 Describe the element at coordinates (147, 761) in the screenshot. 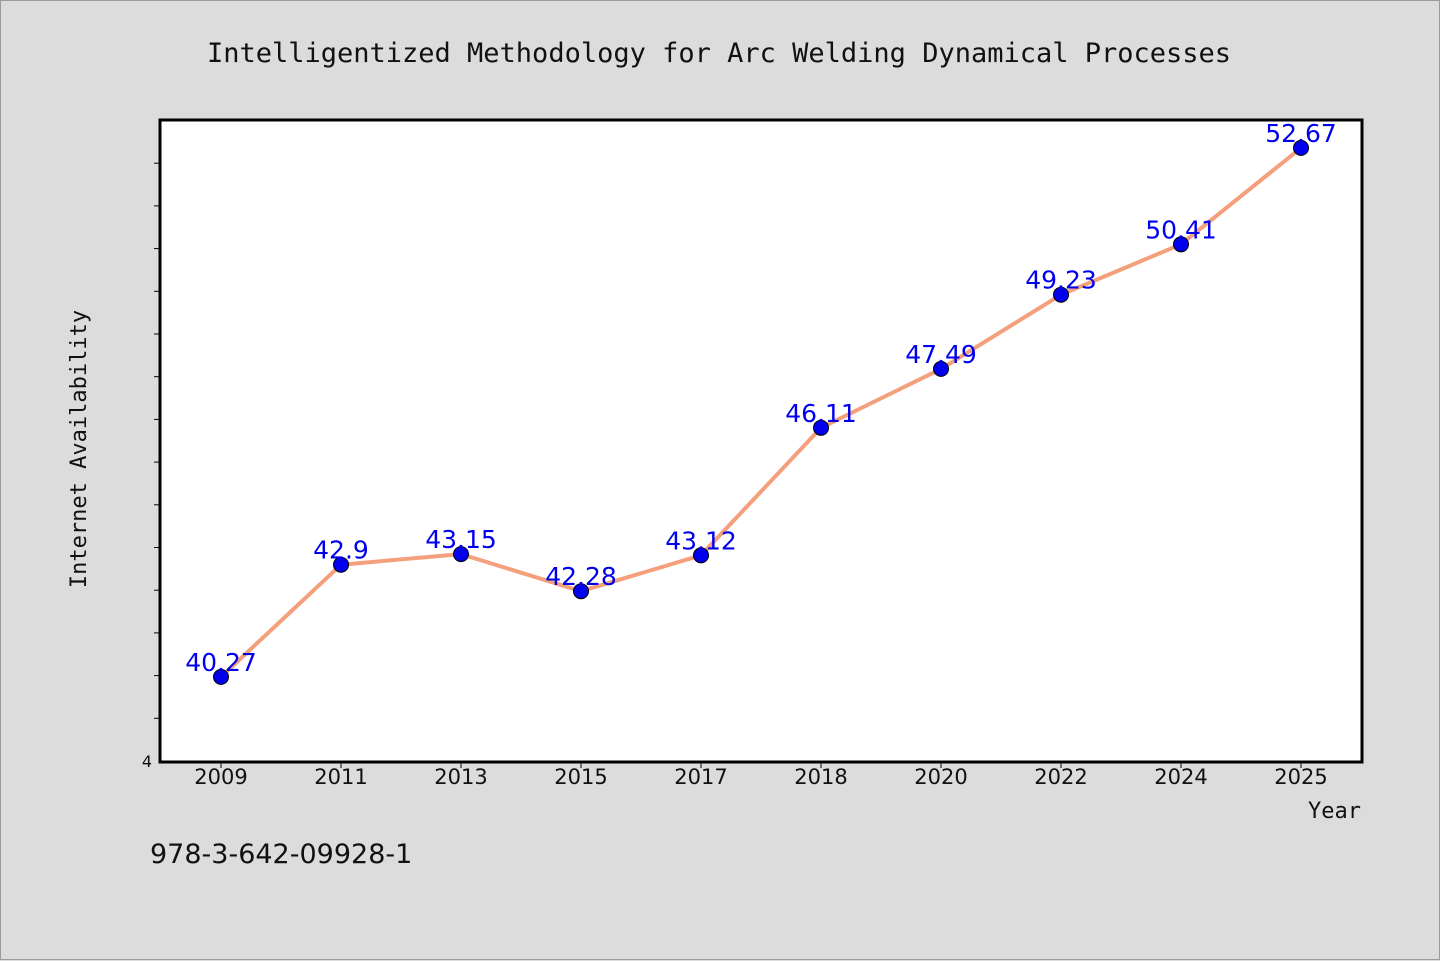

I see `y-tick-label: 4` at that location.